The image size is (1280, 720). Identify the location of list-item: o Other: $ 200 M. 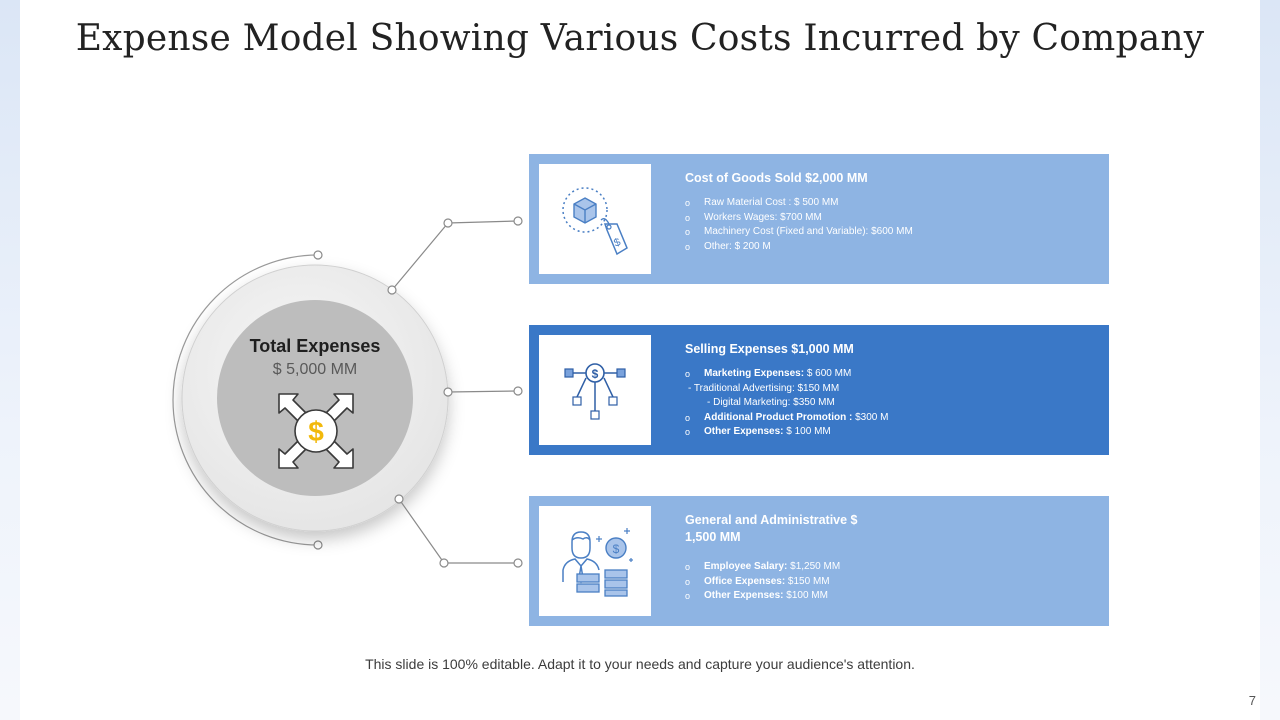
(728, 246).